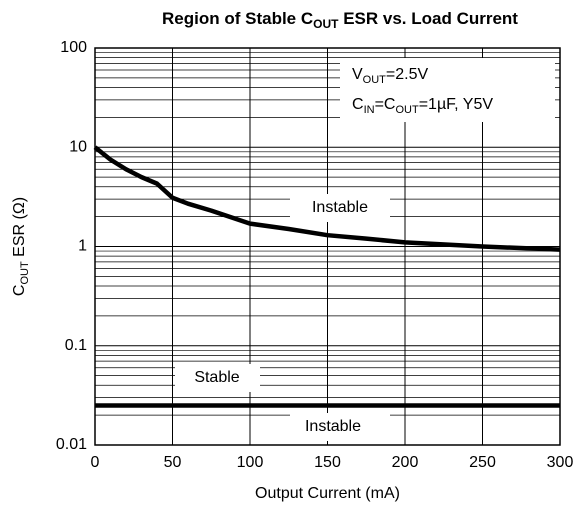  Describe the element at coordinates (326, 24) in the screenshot. I see `chart-title-part: OUT` at that location.